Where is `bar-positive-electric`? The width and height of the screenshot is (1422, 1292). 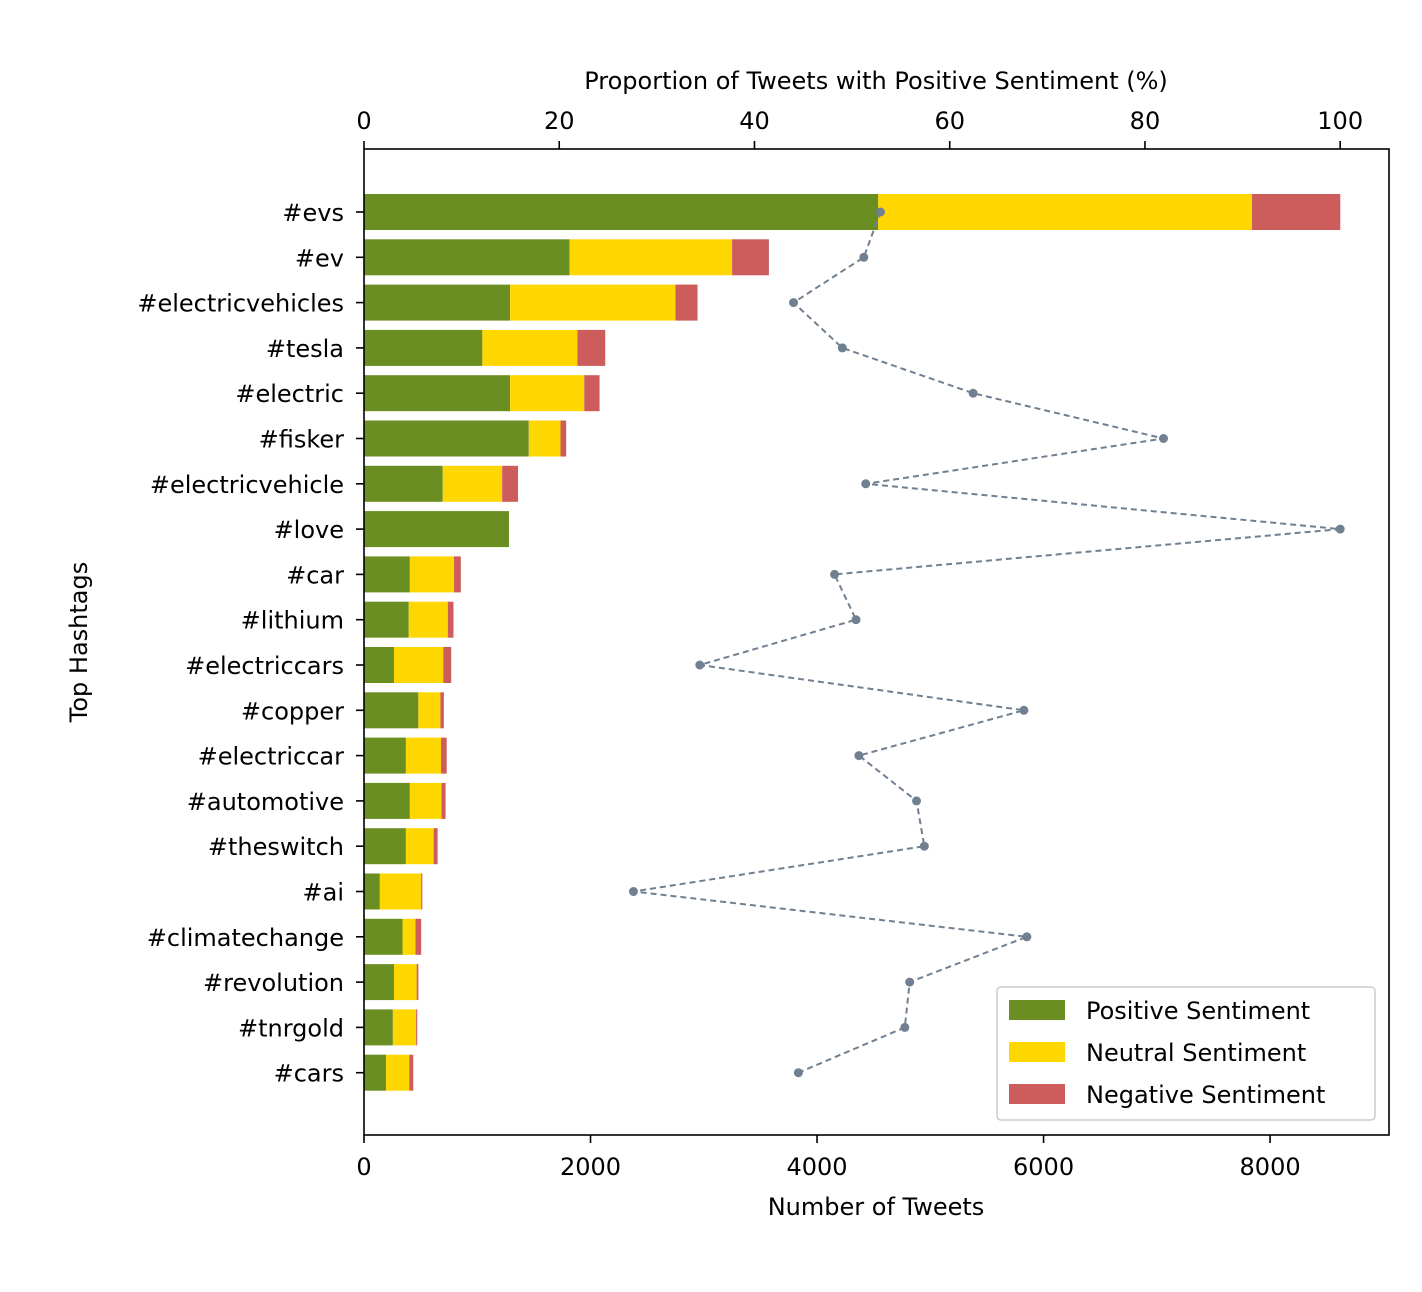 bar-positive-electric is located at coordinates (437, 393).